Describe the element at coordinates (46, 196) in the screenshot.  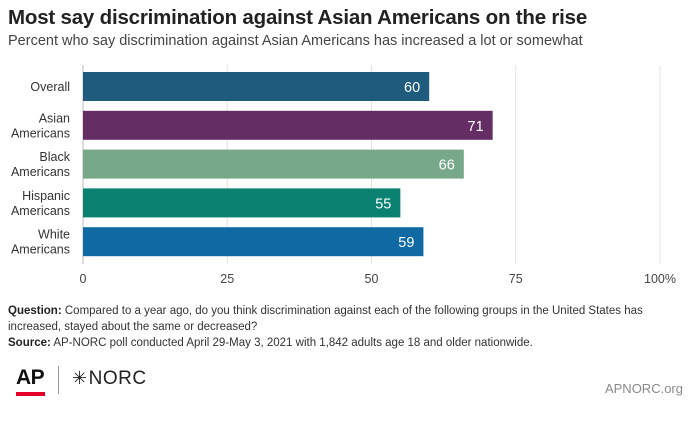
I see `category-label: Hispanic` at that location.